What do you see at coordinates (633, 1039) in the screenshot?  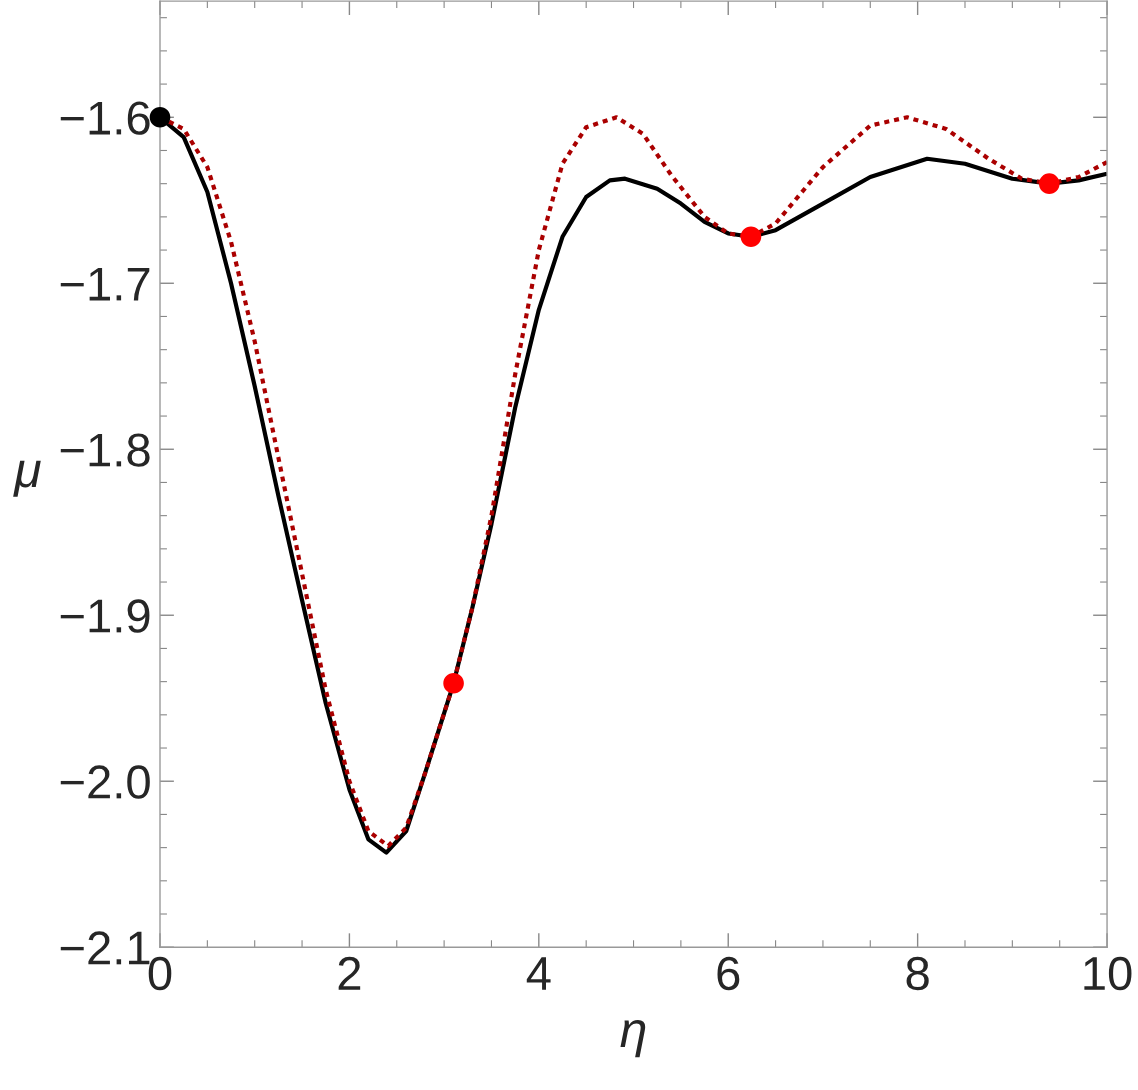 I see `x-axis-title: η` at bounding box center [633, 1039].